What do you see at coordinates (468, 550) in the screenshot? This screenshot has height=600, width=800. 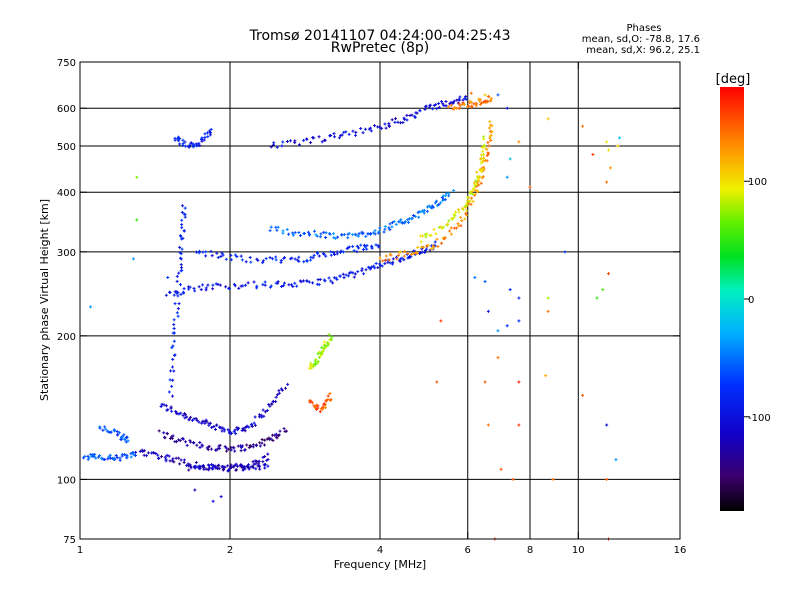 I see `x-tick-label: 6` at bounding box center [468, 550].